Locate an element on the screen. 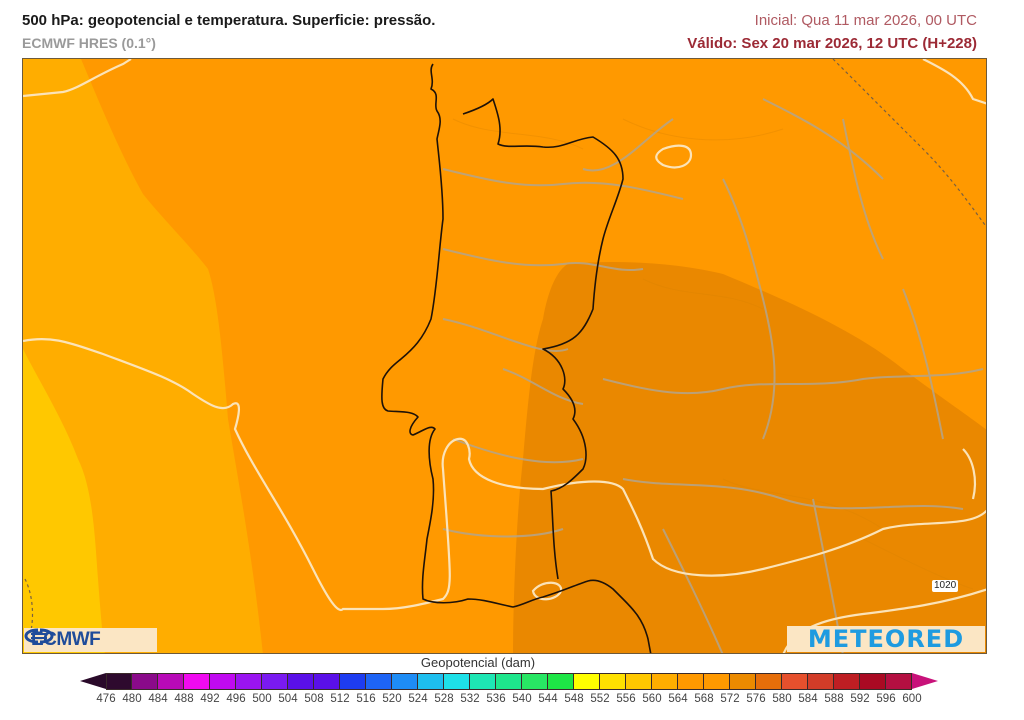  colorbar-tiles is located at coordinates (509, 681).